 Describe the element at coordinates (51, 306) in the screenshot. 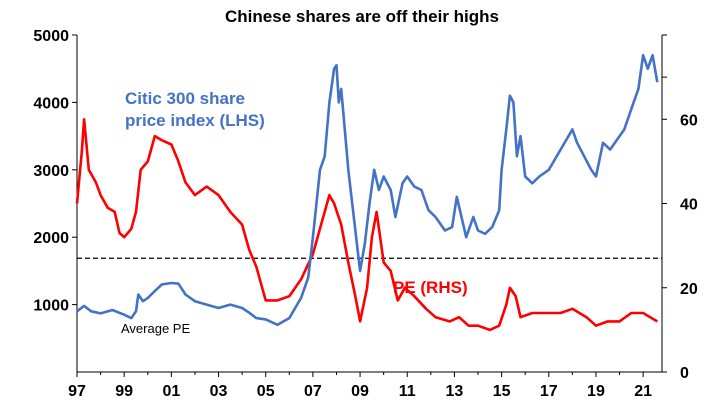

I see `left-tick-label: 1000` at that location.